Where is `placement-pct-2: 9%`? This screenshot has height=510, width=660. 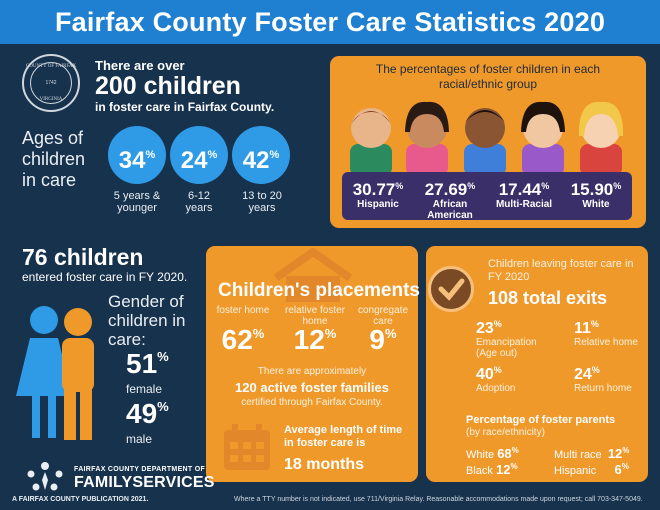 placement-pct-2: 9% is located at coordinates (383, 339).